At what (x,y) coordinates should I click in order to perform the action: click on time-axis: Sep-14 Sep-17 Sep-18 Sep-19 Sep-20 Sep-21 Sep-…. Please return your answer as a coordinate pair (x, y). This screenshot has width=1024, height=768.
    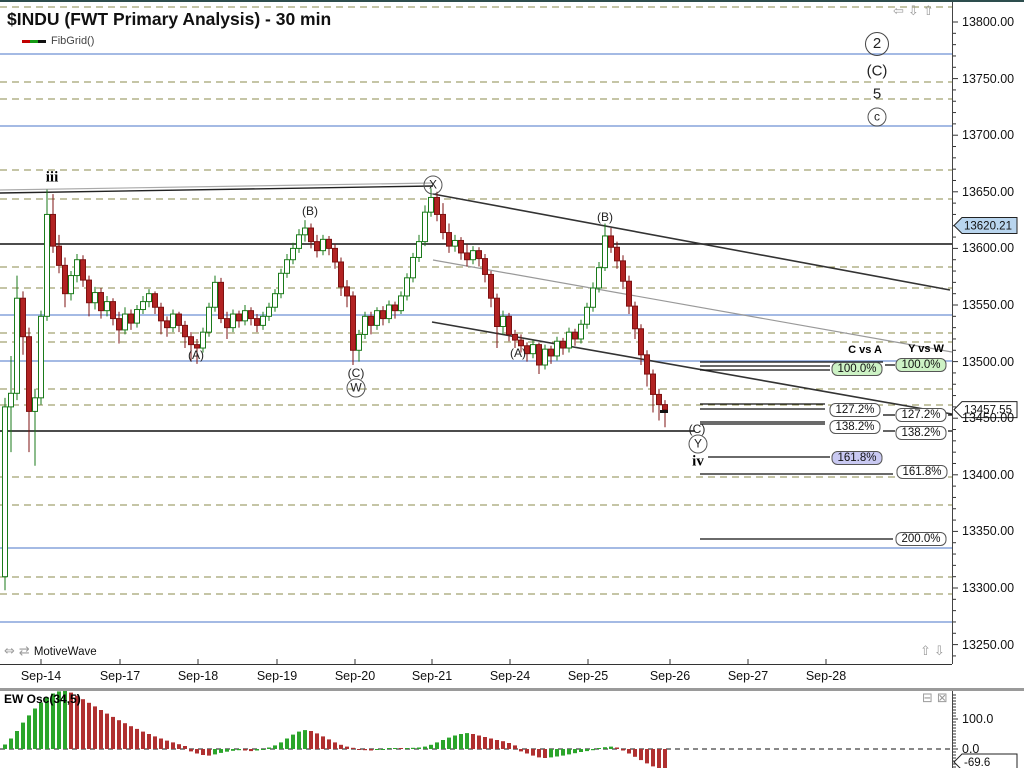
    Looking at the image, I should click on (512, 676).